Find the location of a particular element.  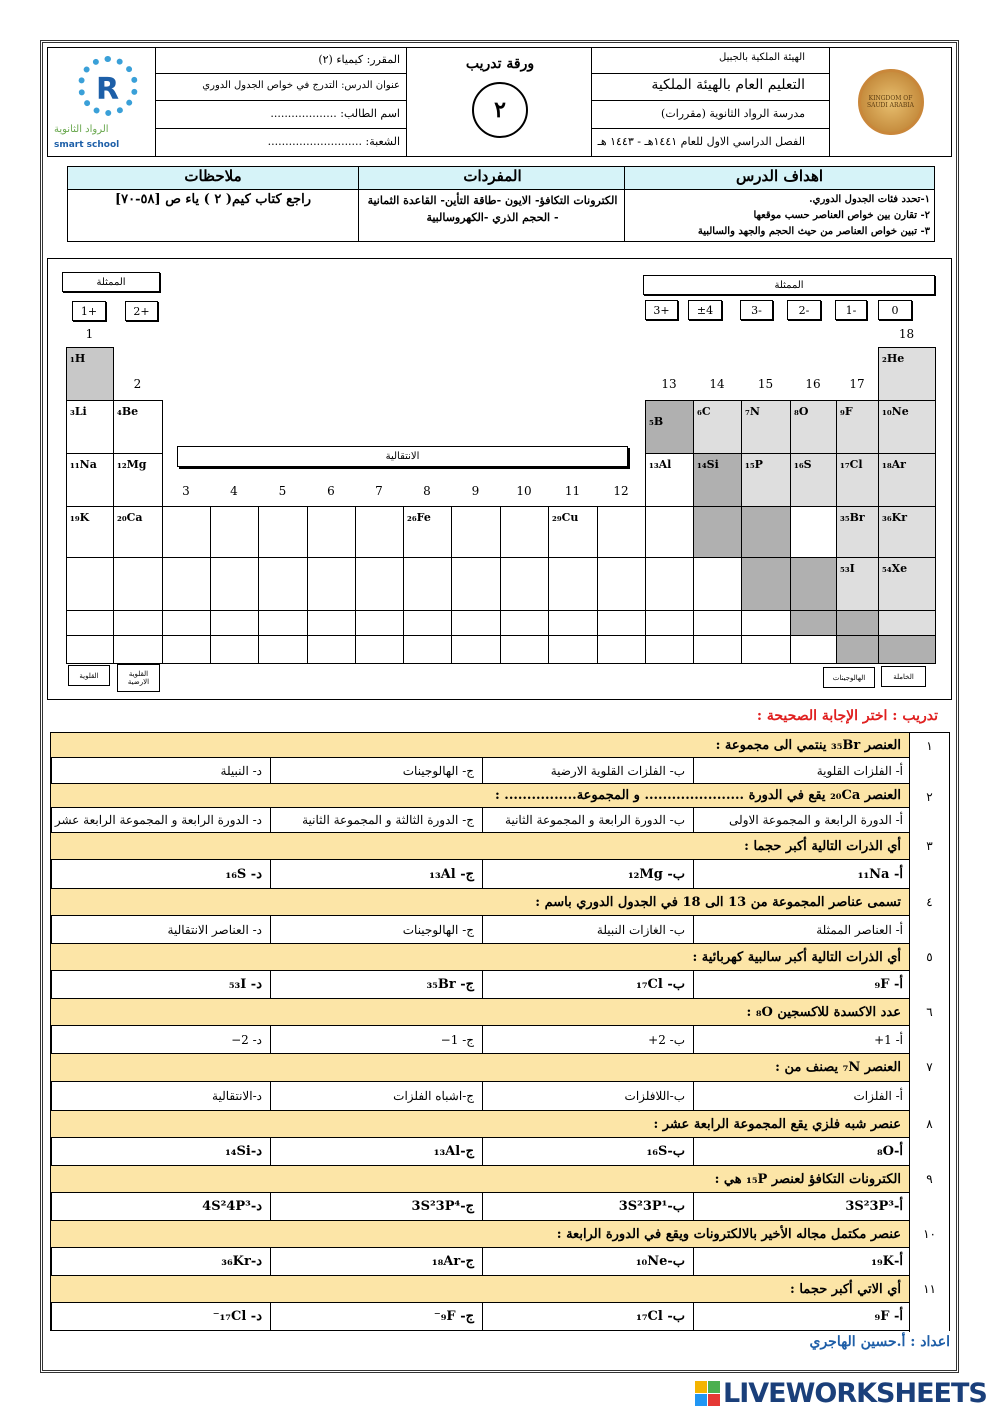

family-label-box: القلوية is located at coordinates (89, 675).